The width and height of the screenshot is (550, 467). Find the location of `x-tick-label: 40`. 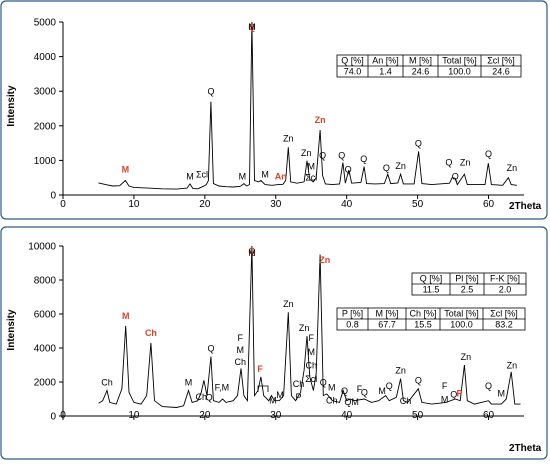

x-tick-label: 40 is located at coordinates (347, 204).